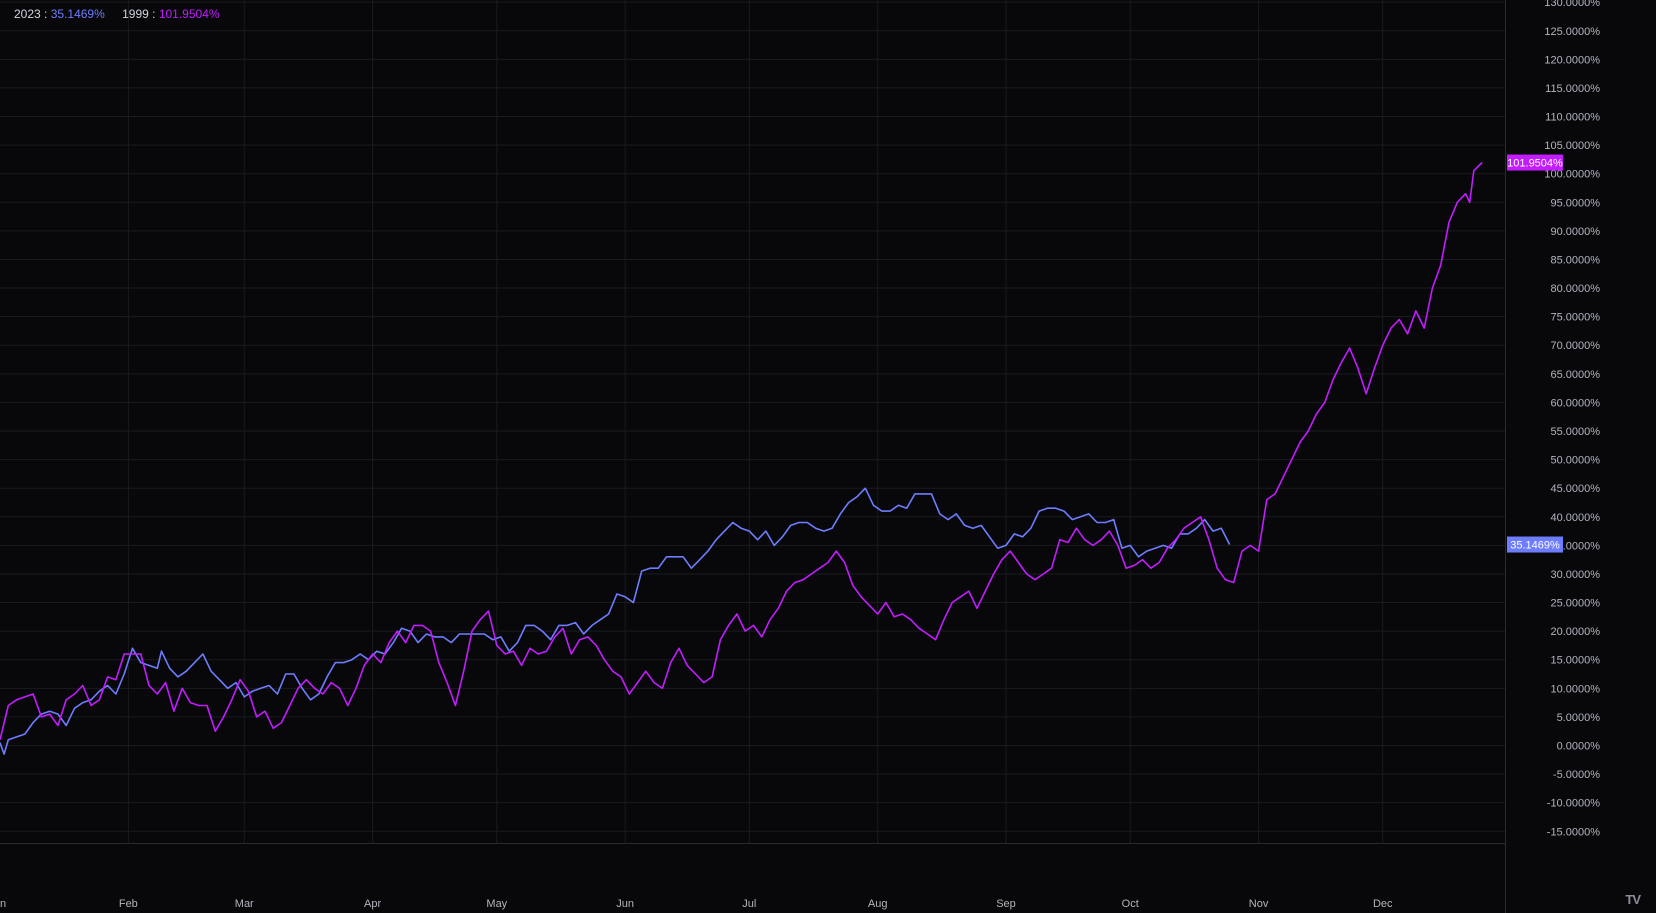  What do you see at coordinates (1575, 518) in the screenshot?
I see `y-tick-label: 40.0000%` at bounding box center [1575, 518].